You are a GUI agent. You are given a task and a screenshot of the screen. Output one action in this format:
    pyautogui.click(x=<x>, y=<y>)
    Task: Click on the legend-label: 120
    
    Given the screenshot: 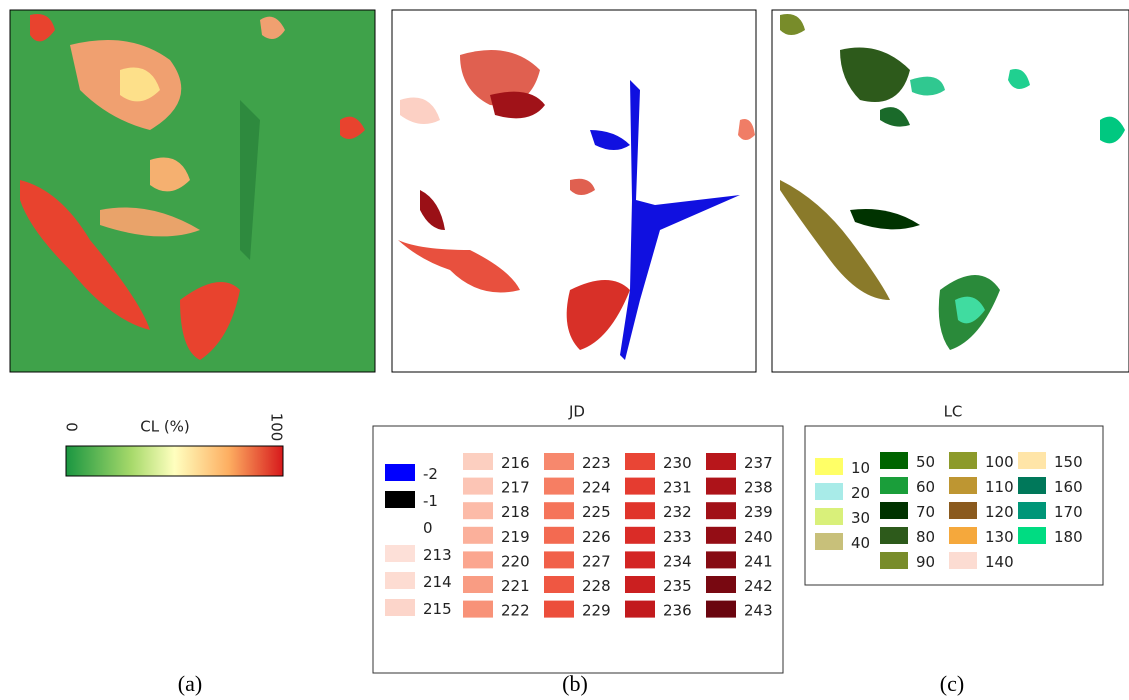 What is the action you would take?
    pyautogui.click(x=999, y=512)
    